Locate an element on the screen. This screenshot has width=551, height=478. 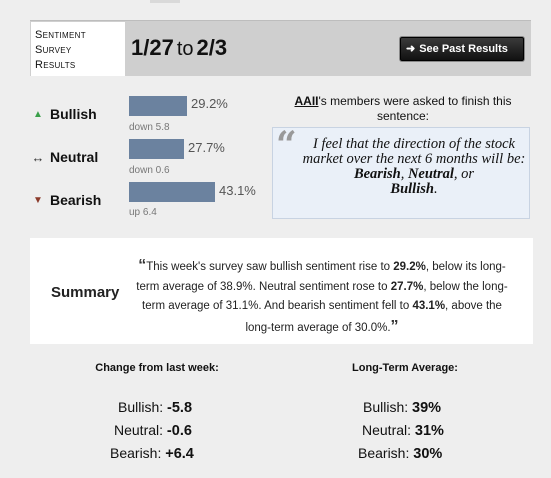
summary-title: Summary is located at coordinates (85, 292).